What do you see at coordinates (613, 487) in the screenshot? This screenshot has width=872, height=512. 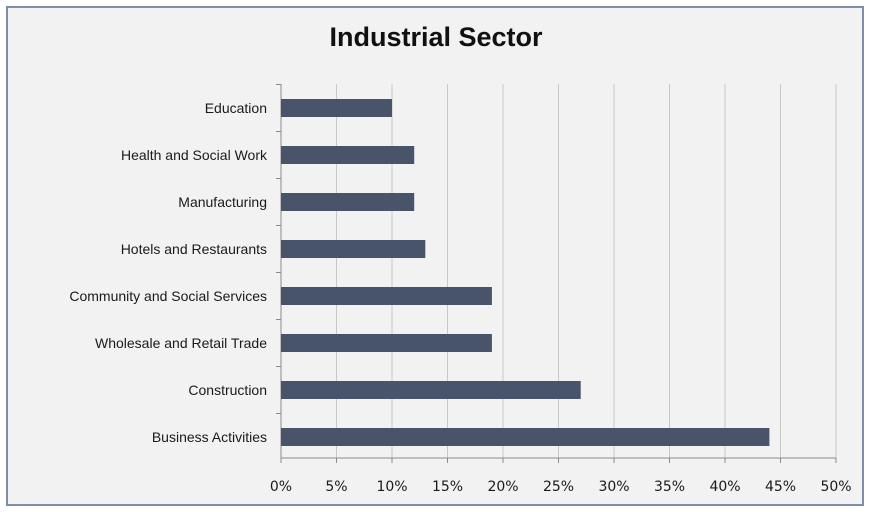 I see `x-tick-label: 30%` at bounding box center [613, 487].